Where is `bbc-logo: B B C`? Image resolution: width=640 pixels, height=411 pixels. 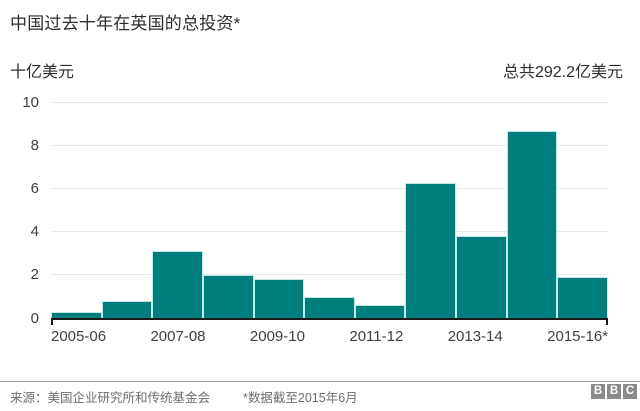 bbc-logo: B B C is located at coordinates (614, 391).